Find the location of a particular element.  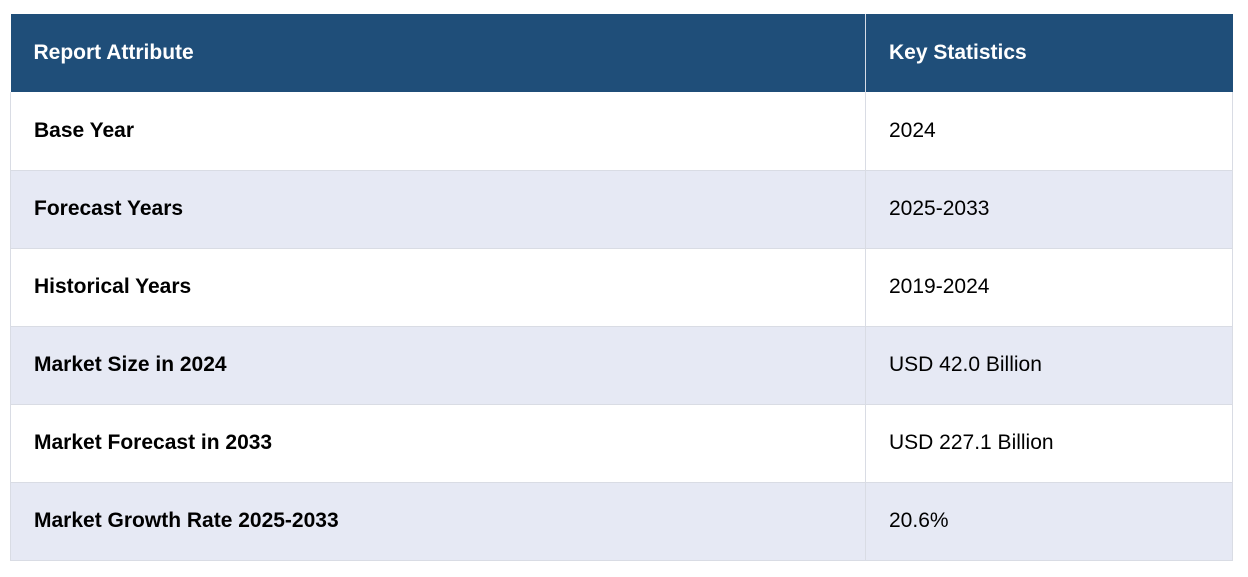

row-value: 2024 is located at coordinates (1049, 131).